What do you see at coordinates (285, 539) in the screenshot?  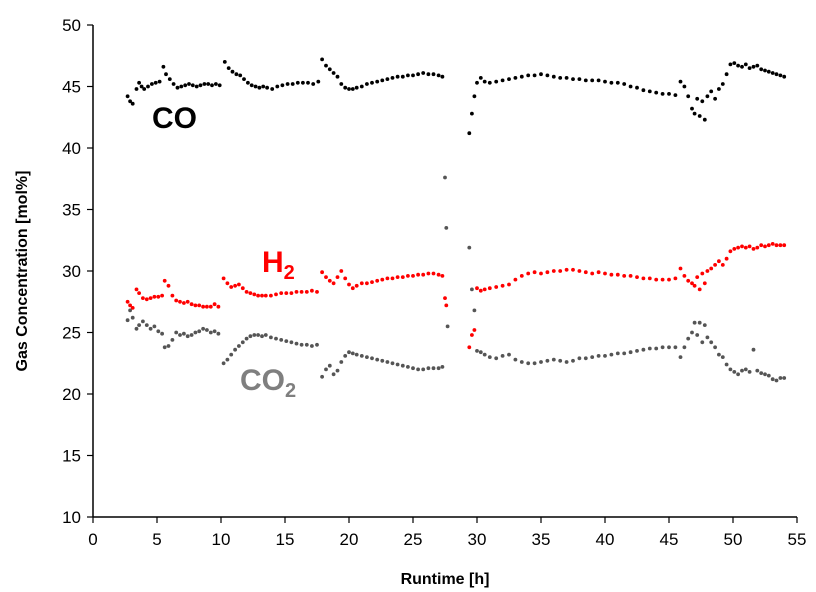 I see `x-tick-label: 15` at bounding box center [285, 539].